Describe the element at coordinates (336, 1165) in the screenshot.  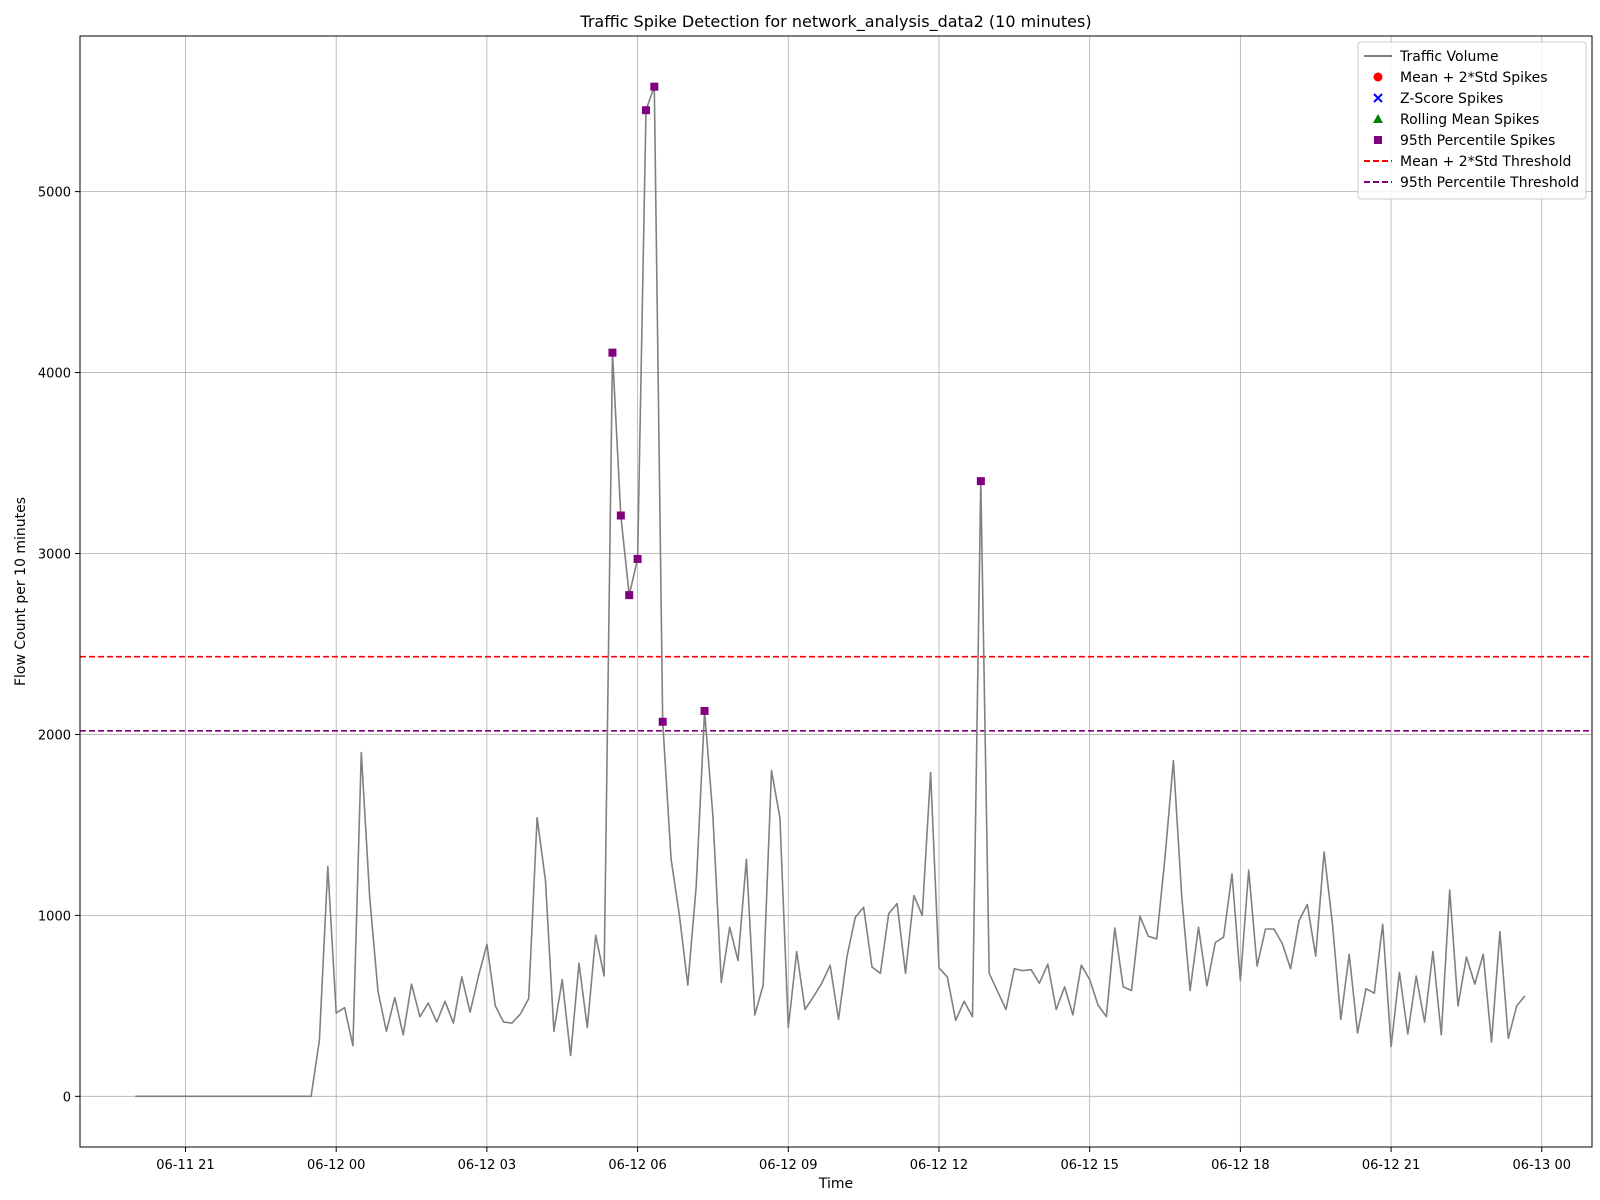
I see `x-tick-label: 06-12 00` at that location.